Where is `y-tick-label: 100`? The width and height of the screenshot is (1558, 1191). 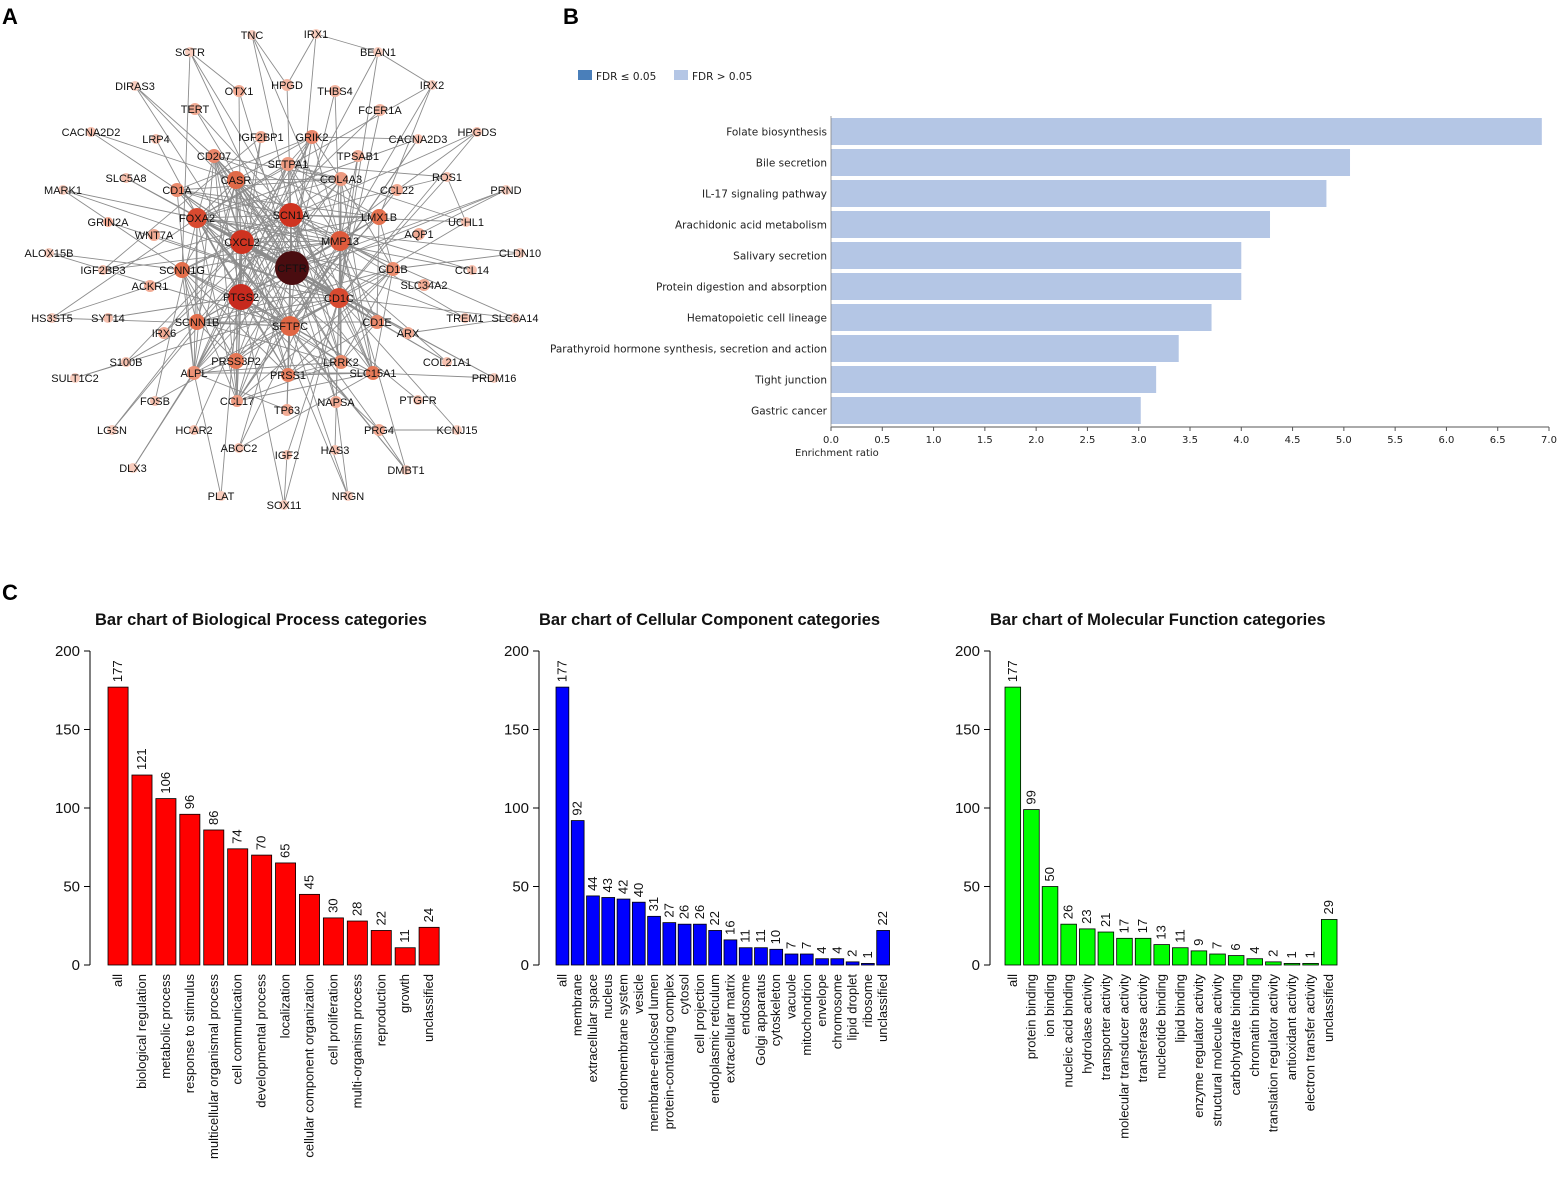 y-tick-label: 100 is located at coordinates (67, 808).